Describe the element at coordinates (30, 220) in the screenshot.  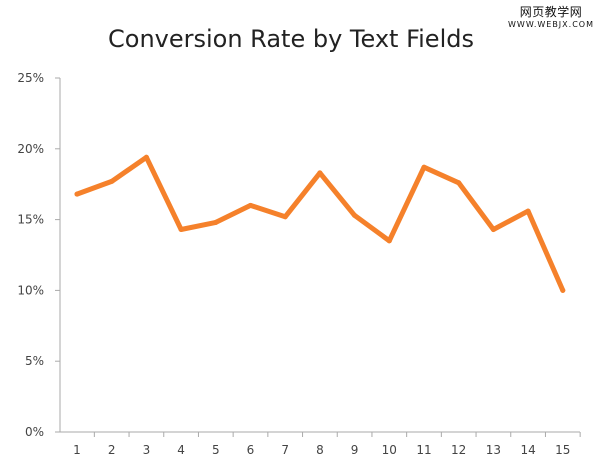
I see `y-tick-label: 15%` at that location.